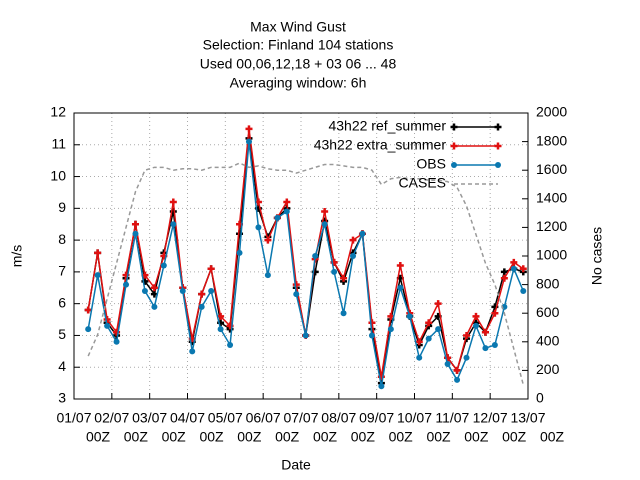 The image size is (640, 480). I want to click on x-tick-label: 10/07, so click(414, 418).